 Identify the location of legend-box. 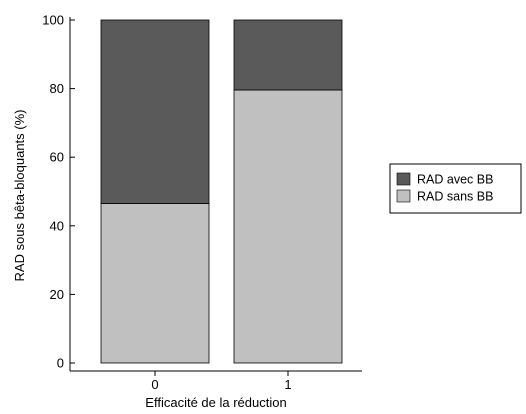
(455, 188).